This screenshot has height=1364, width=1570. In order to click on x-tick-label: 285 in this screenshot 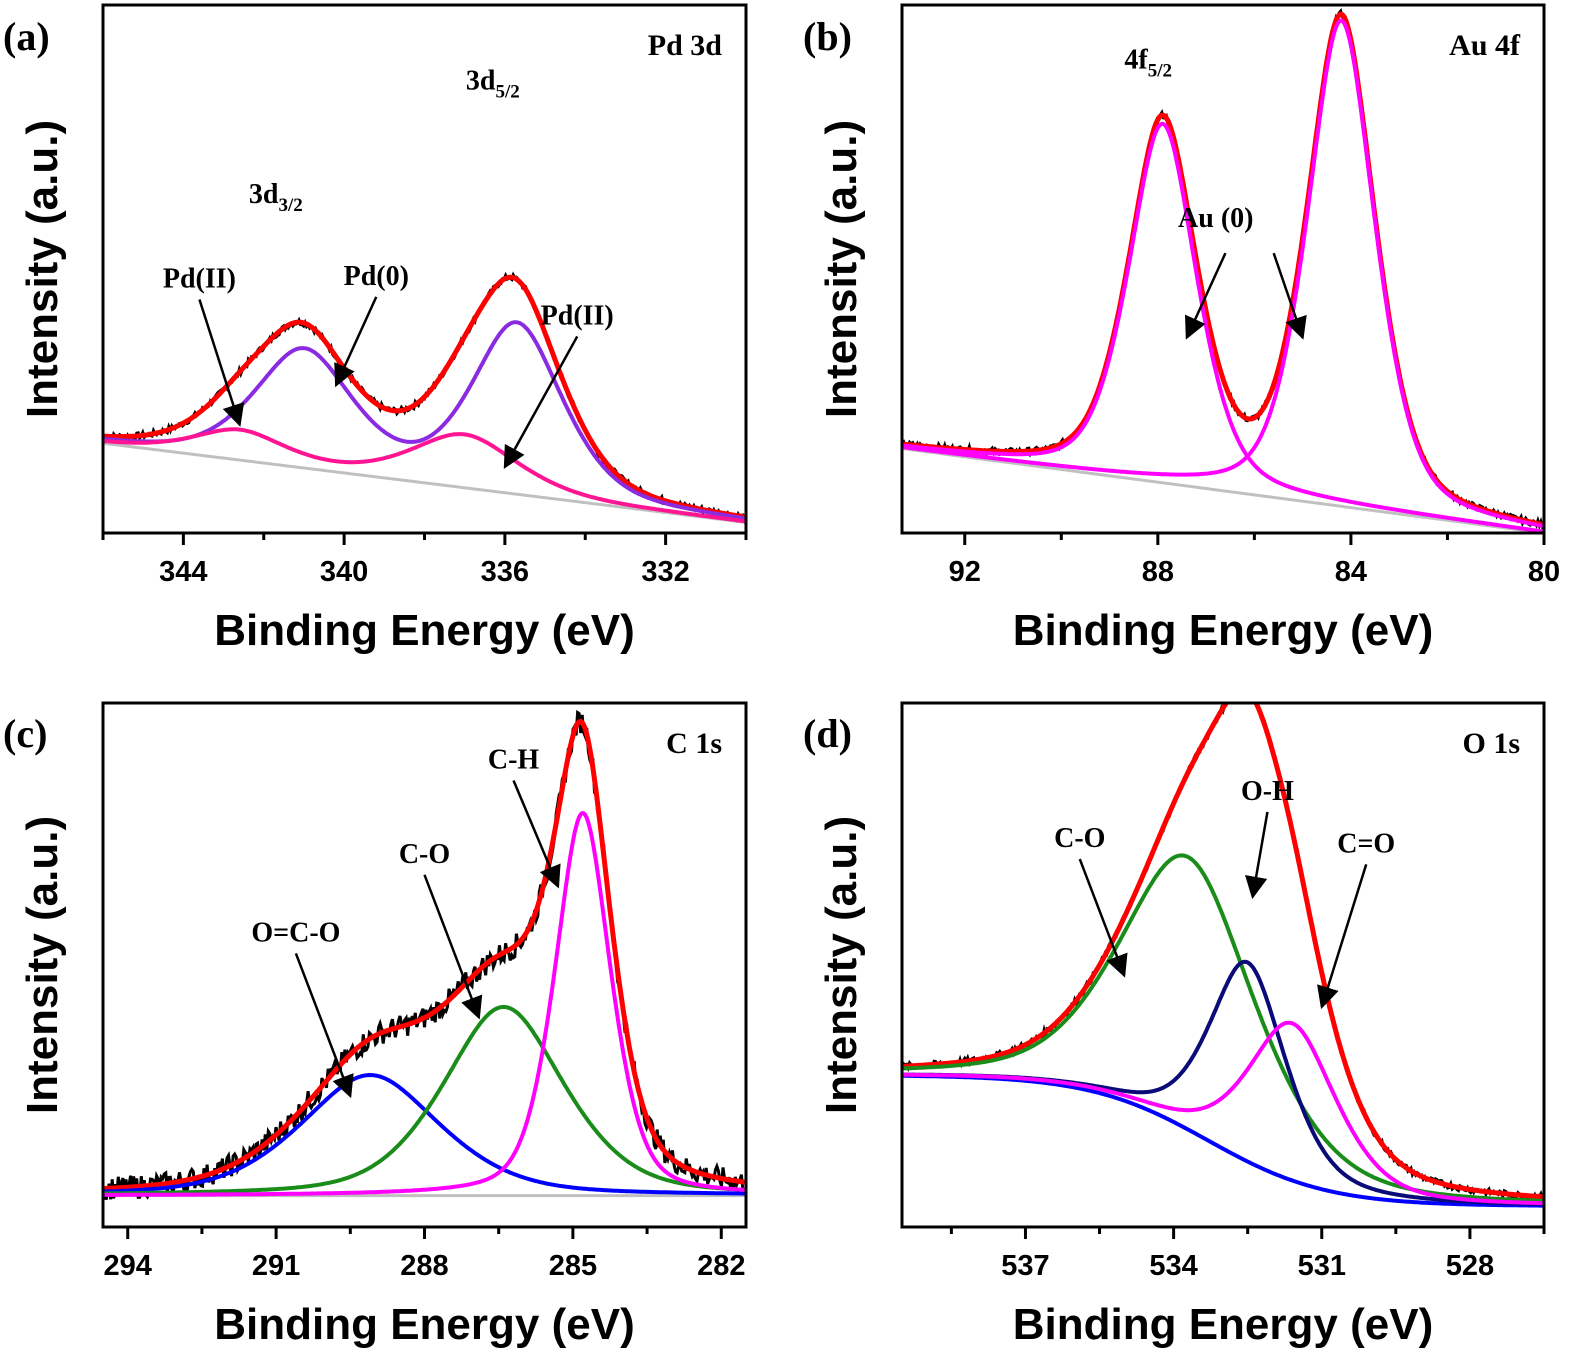, I will do `click(573, 1266)`.